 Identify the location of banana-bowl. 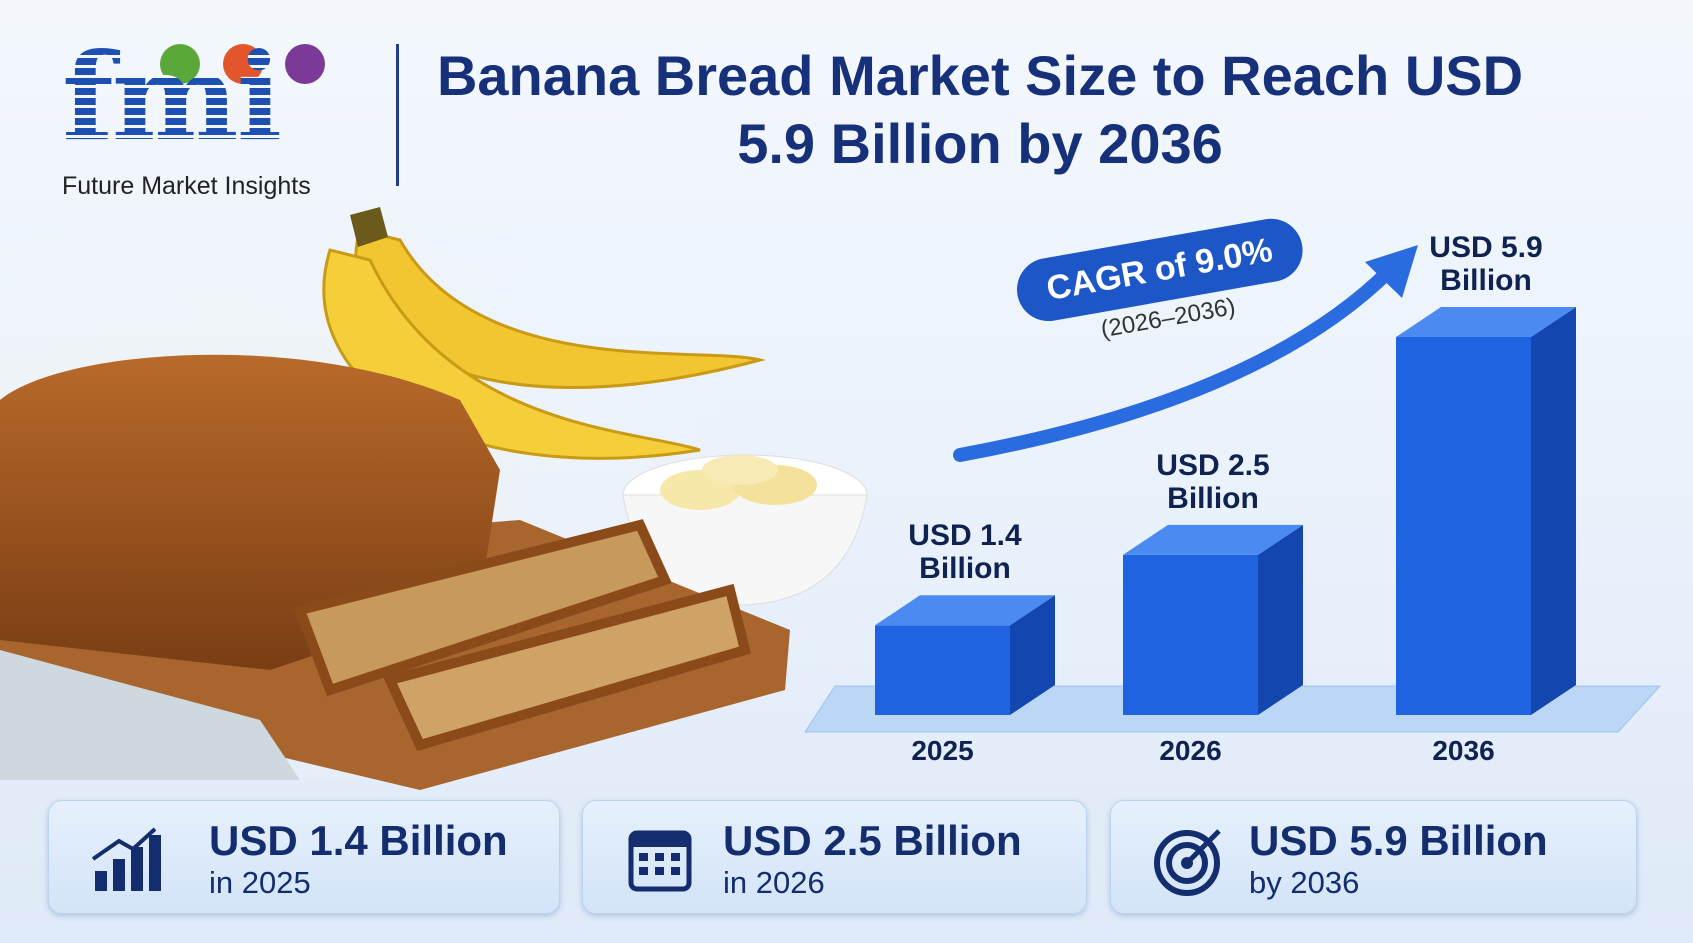
(745, 530).